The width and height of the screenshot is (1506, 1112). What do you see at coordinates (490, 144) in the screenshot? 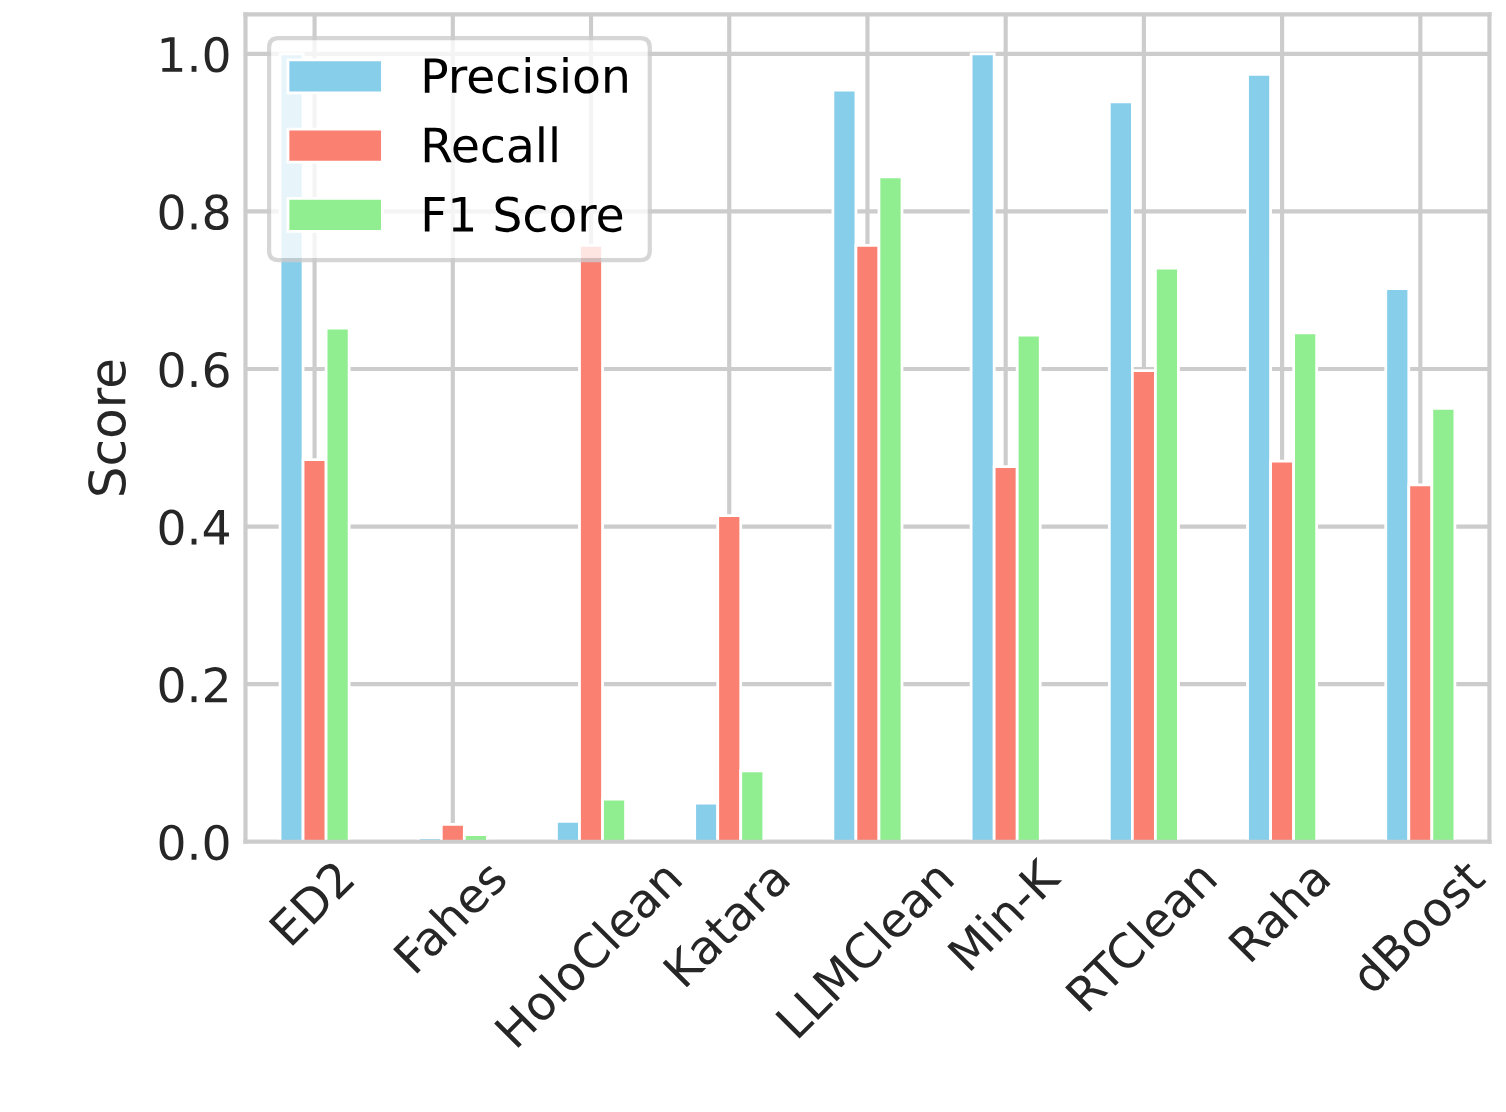
I see `legend-label: Recall` at bounding box center [490, 144].